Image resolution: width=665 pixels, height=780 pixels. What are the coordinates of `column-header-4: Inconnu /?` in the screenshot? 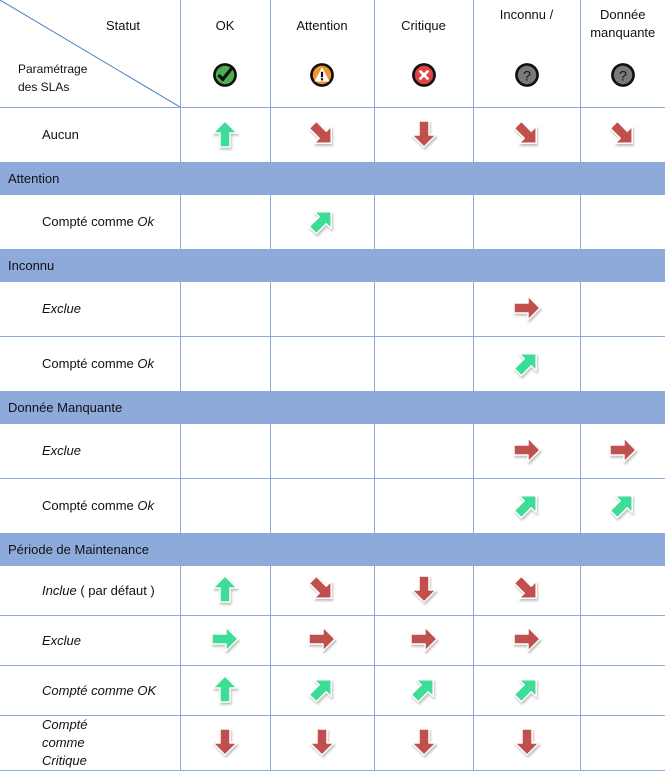 It's located at (526, 54).